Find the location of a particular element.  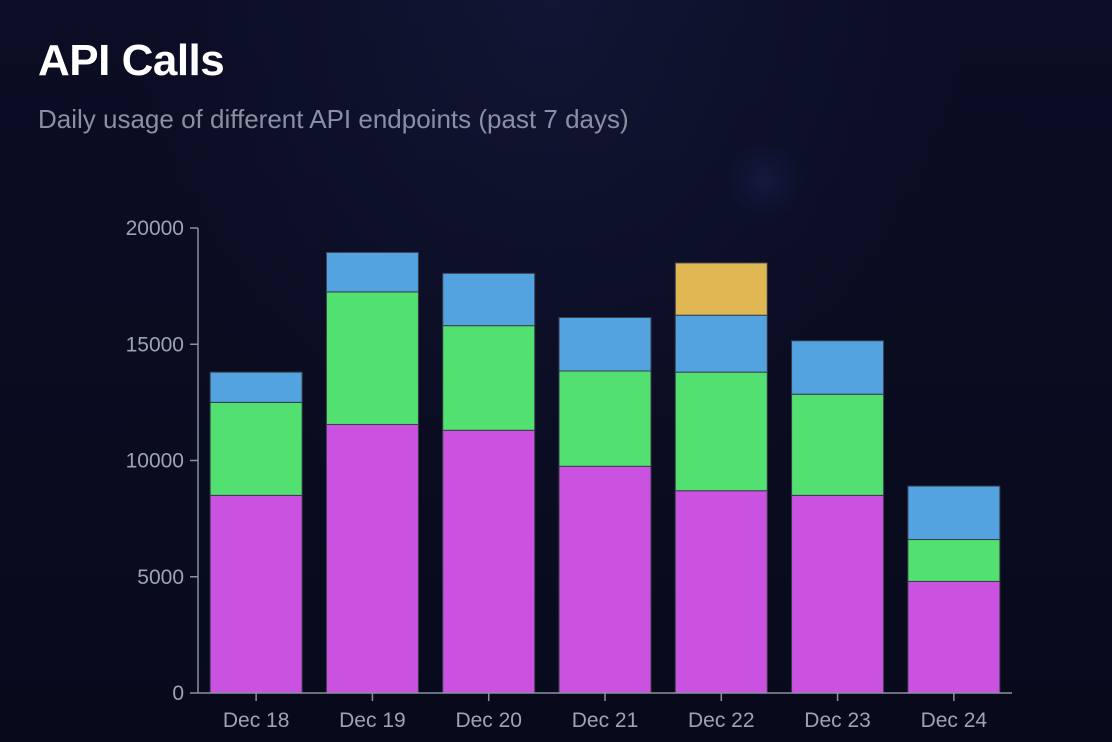

x-tick-label-3: Dec 20 is located at coordinates (488, 720).